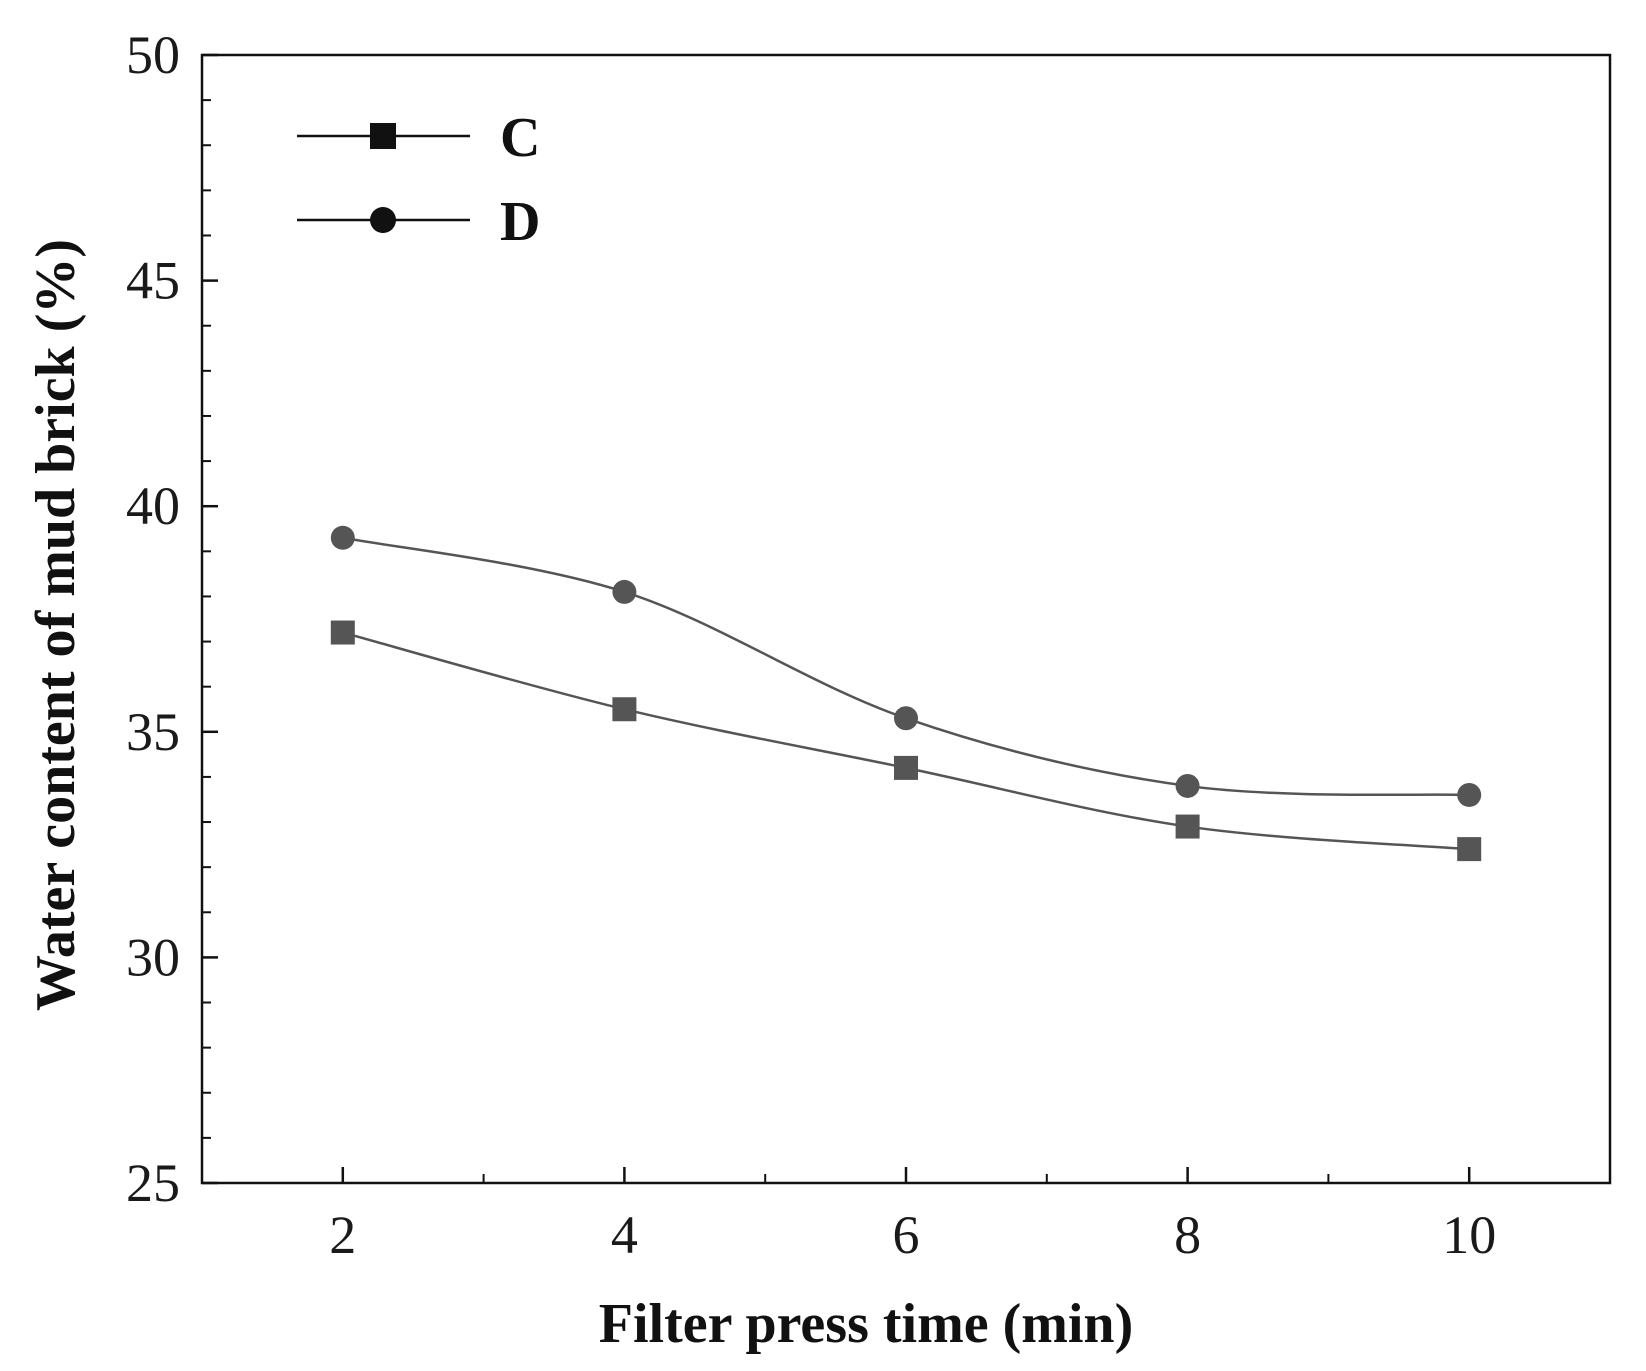  Describe the element at coordinates (383, 220) in the screenshot. I see `legend-d-marker` at that location.